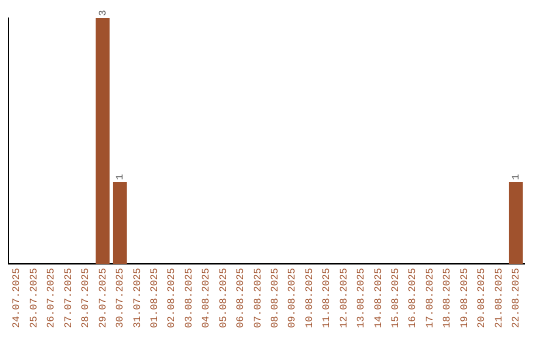 The width and height of the screenshot is (540, 340). What do you see at coordinates (242, 298) in the screenshot?
I see `x-tick-label: 06.08.2025` at bounding box center [242, 298].